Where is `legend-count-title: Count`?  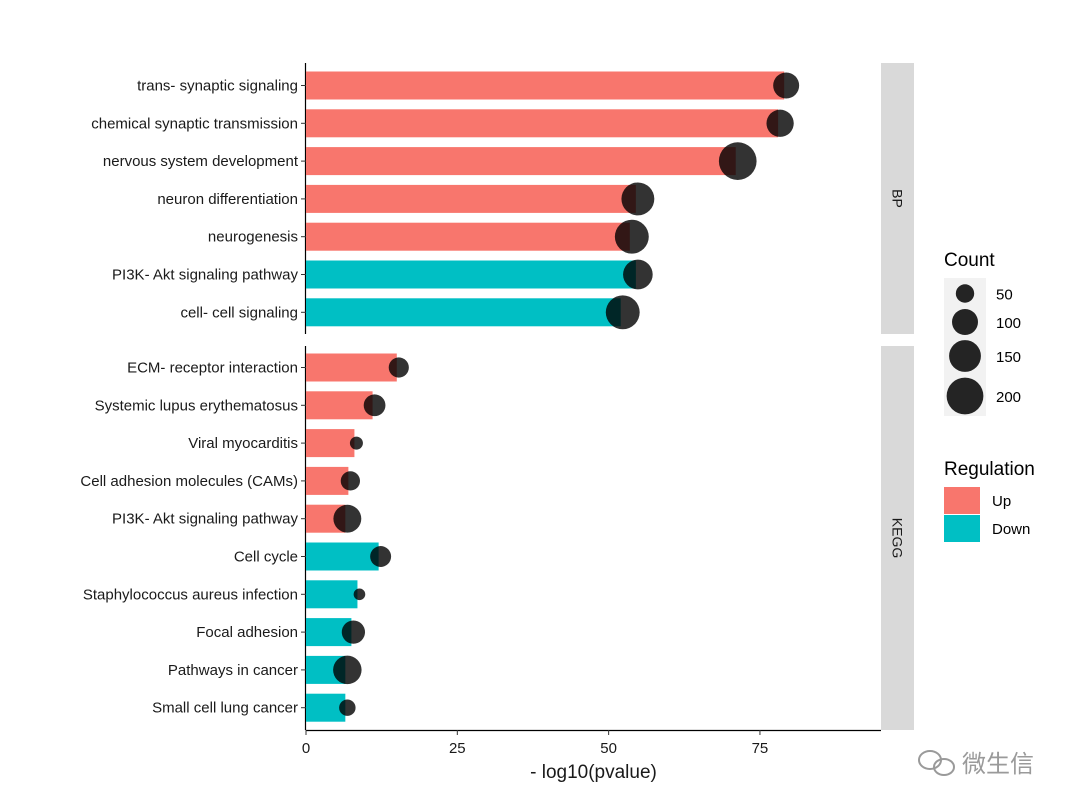 legend-count-title: Count is located at coordinates (969, 260).